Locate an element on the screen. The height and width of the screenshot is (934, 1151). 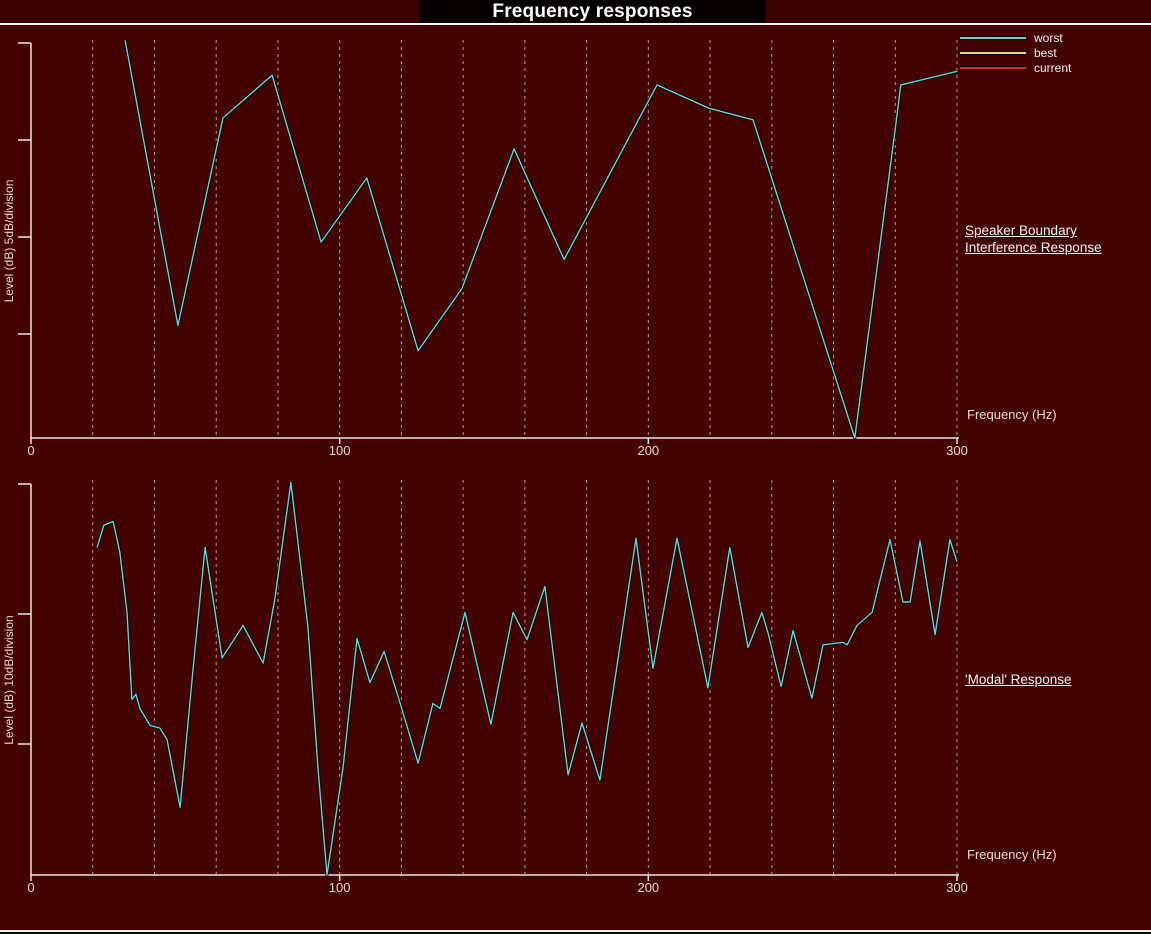
title-background: Frequency responses is located at coordinates (592, 11).